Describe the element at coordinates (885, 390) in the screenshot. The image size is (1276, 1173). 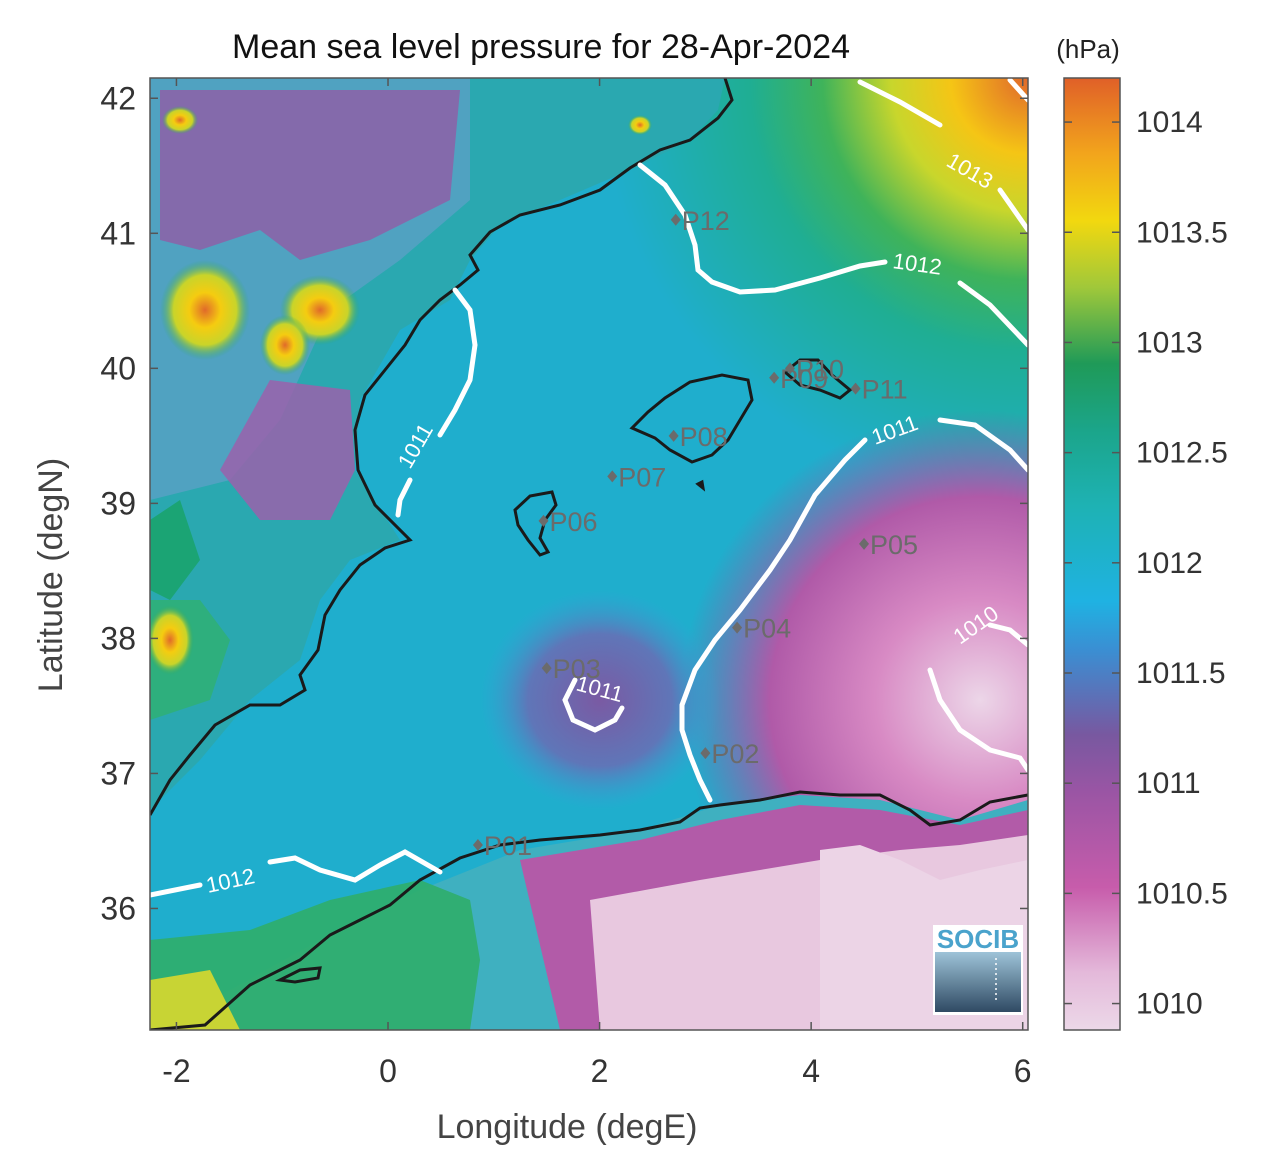
I see `station-label: P11` at that location.